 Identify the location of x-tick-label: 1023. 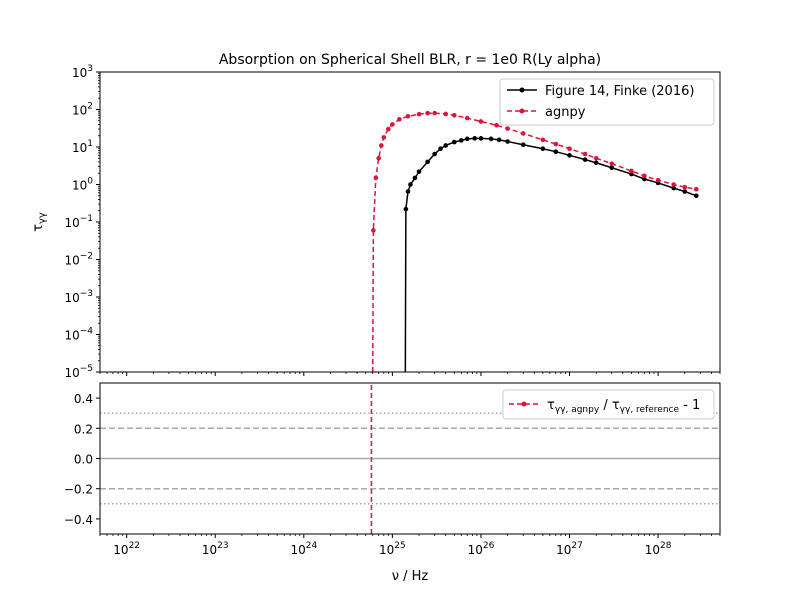
(215, 549).